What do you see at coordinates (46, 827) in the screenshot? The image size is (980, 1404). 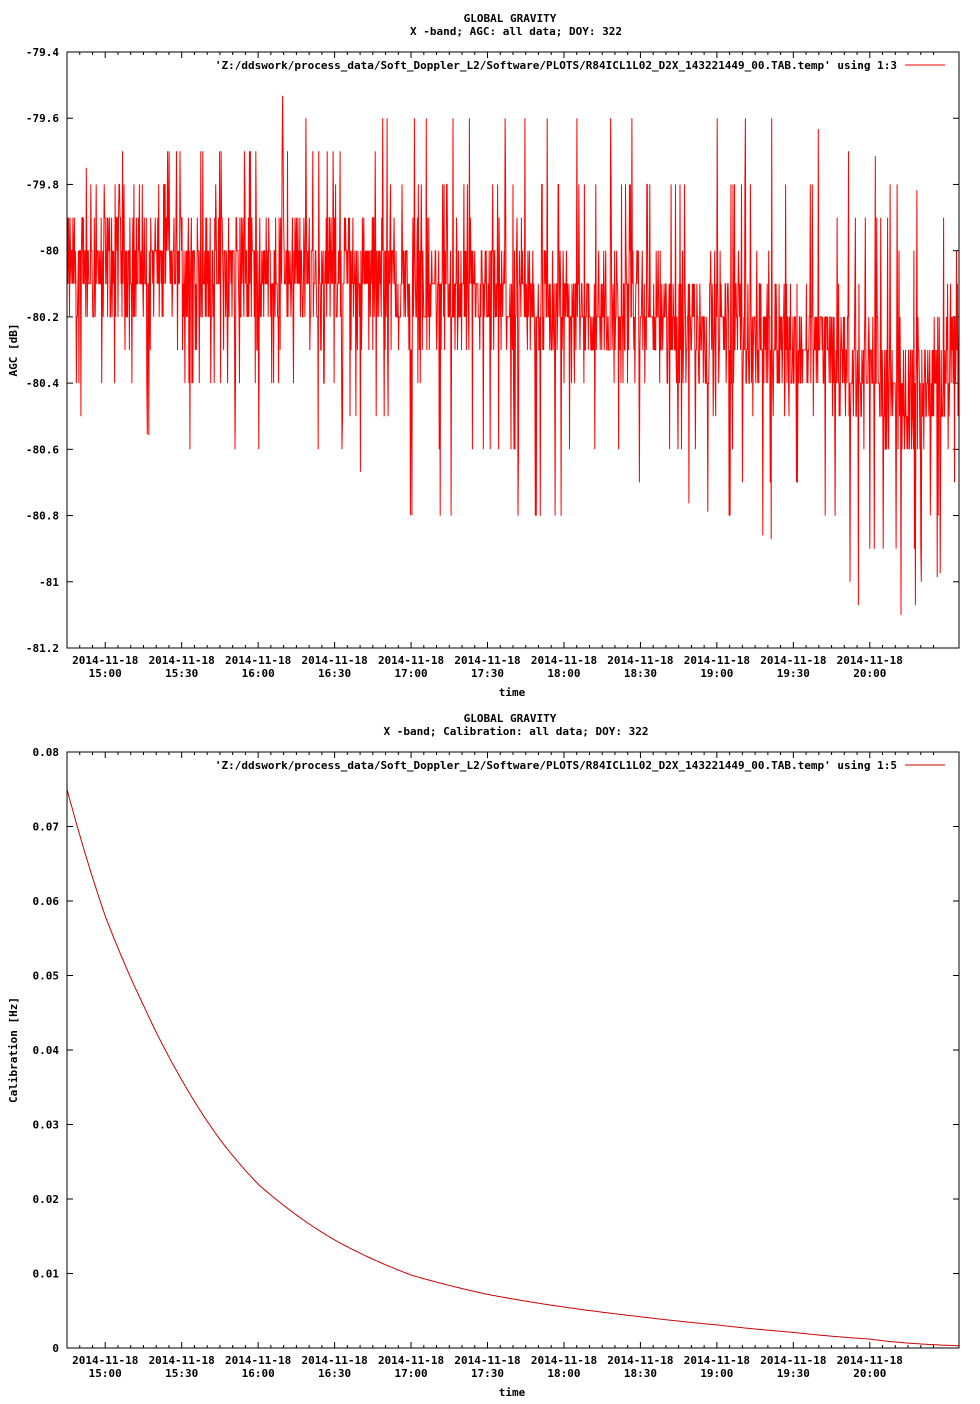 I see `calibration-y-tick-label: 0.07` at bounding box center [46, 827].